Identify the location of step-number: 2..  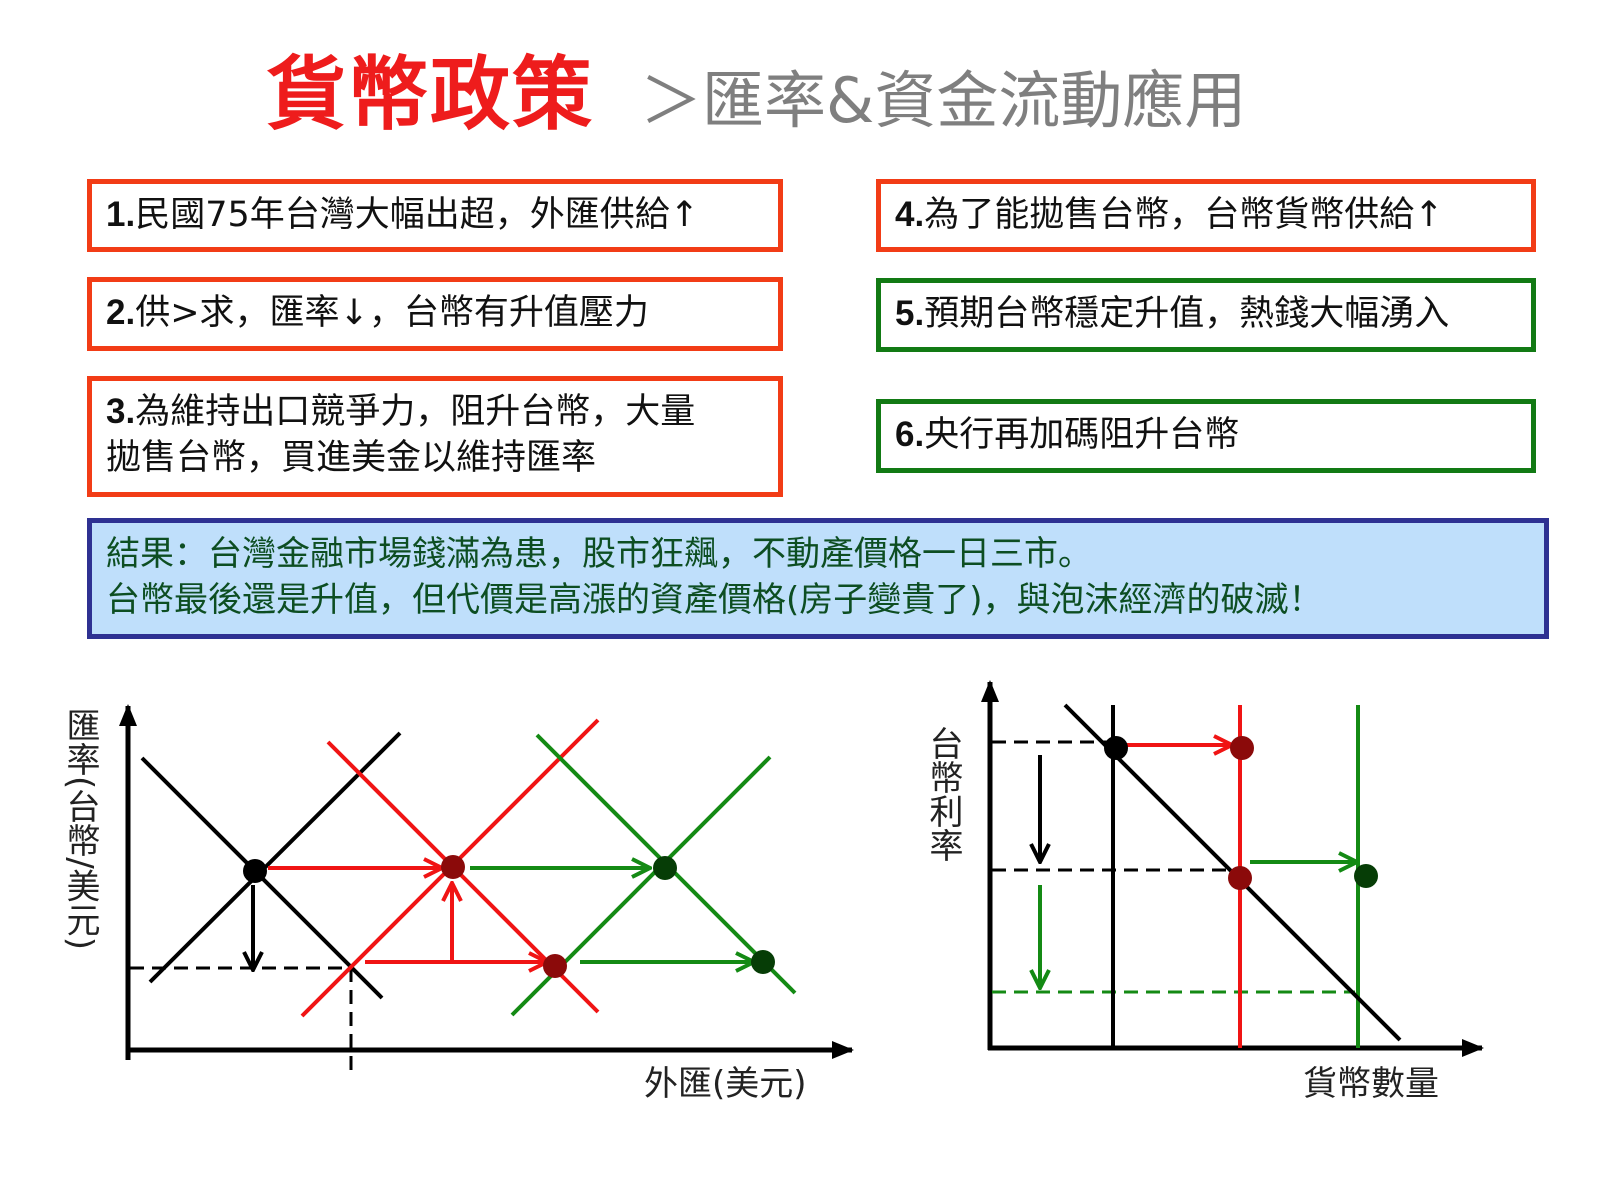
(121, 312).